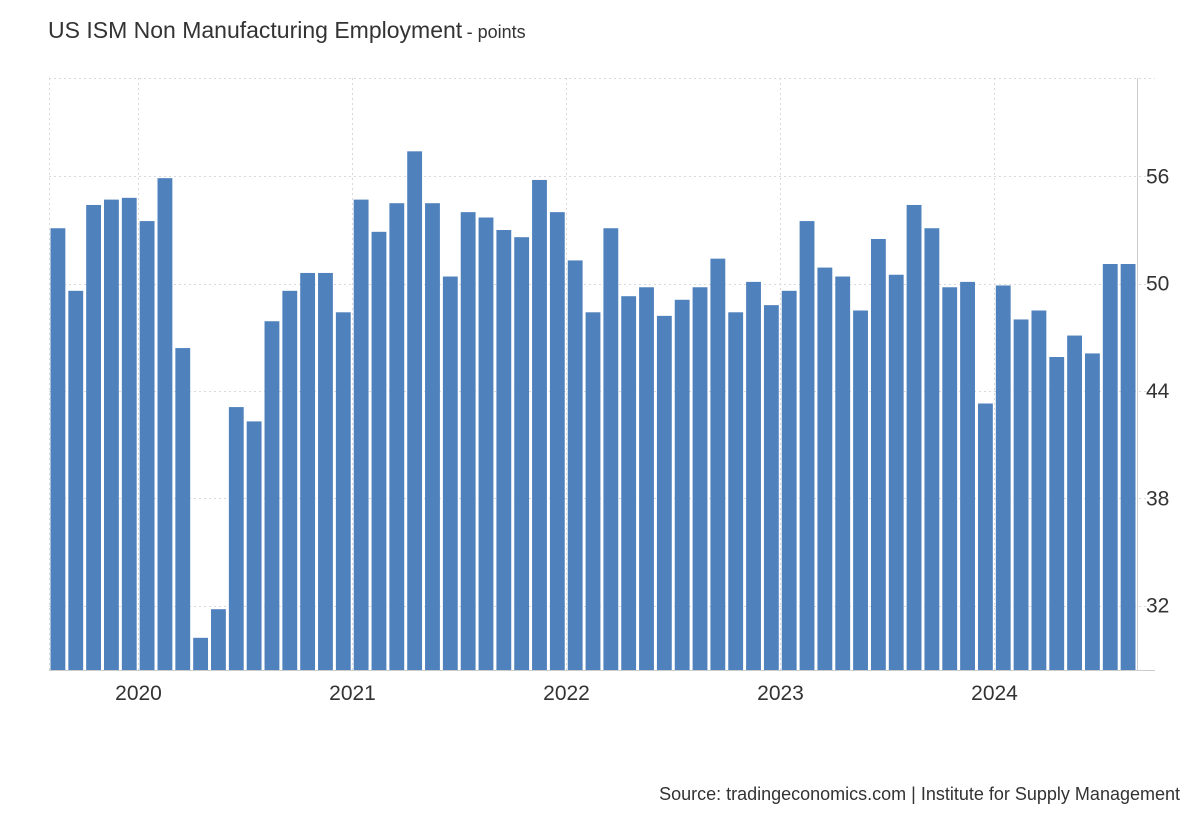  I want to click on y-tick-label: 38, so click(1157, 498).